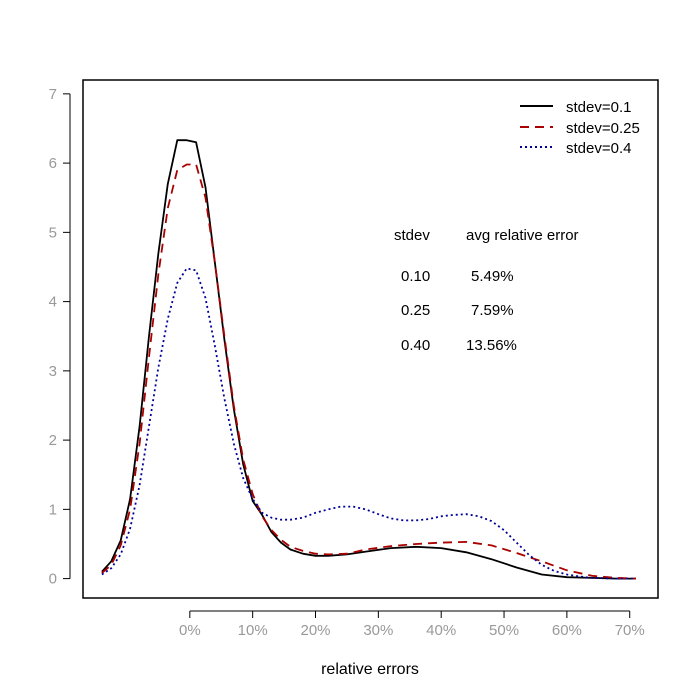  I want to click on y-tick-label: 3, so click(53, 371).